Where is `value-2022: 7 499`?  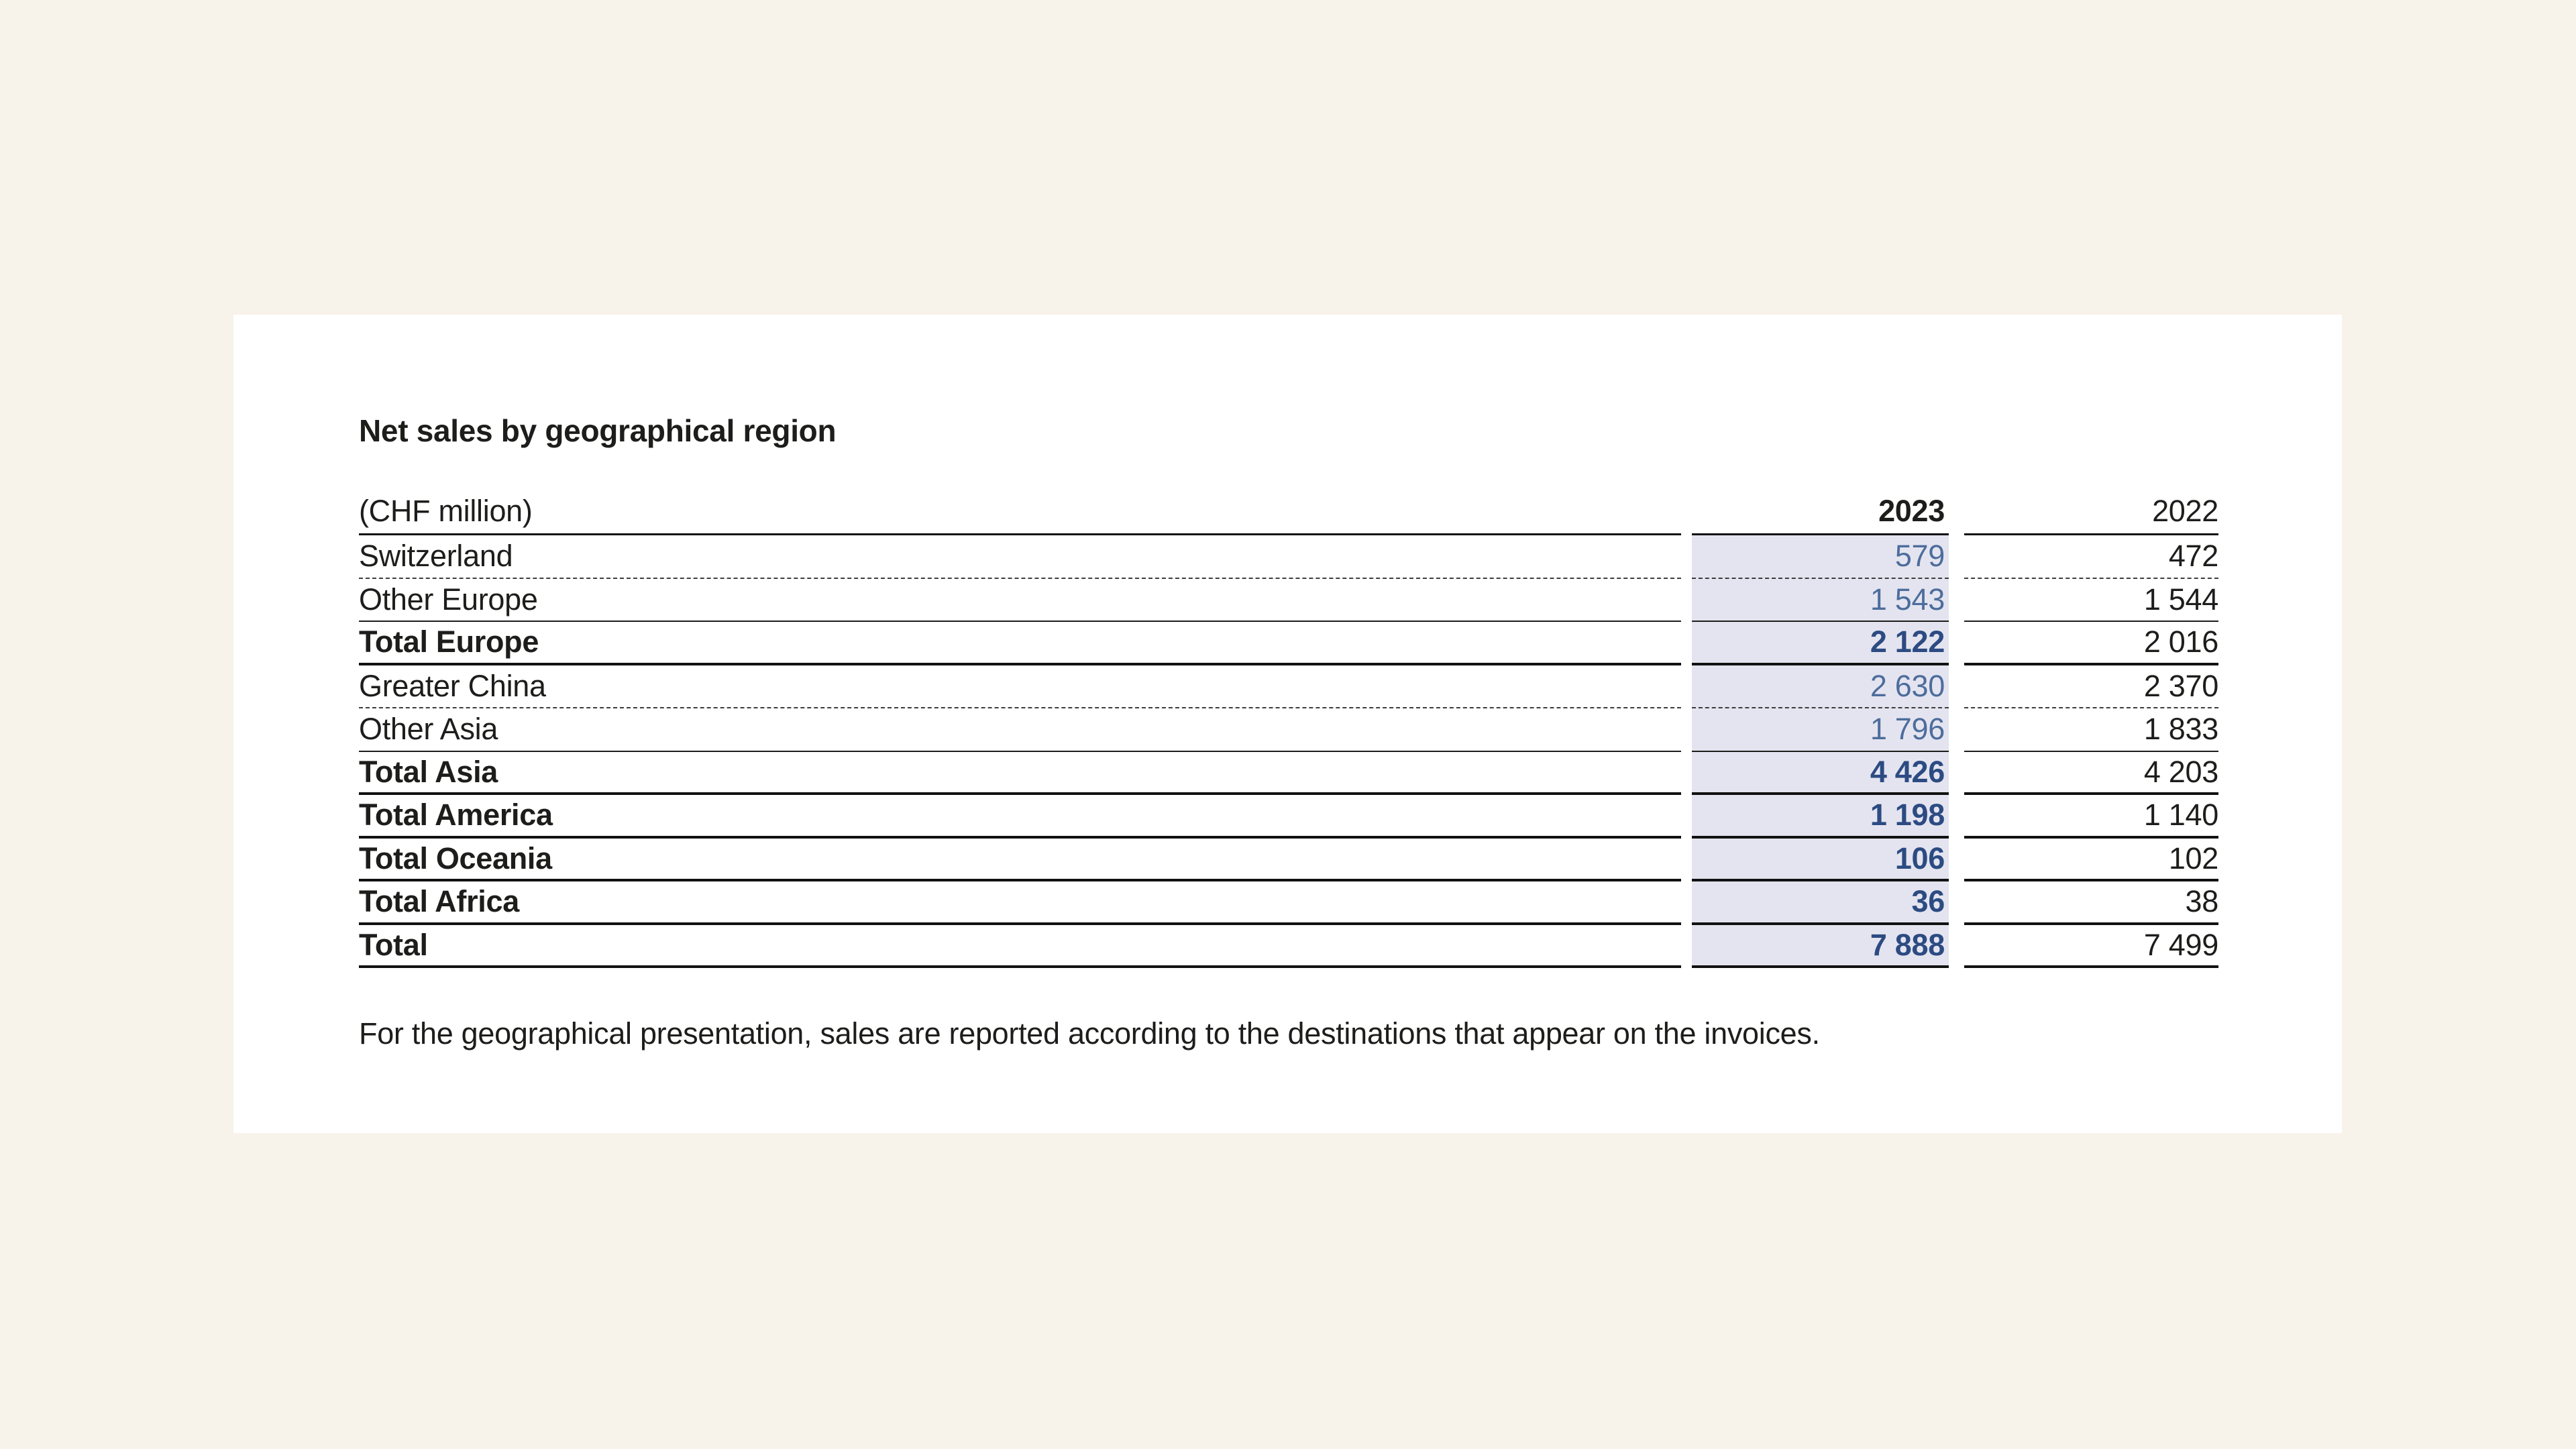
value-2022: 7 499 is located at coordinates (2091, 946).